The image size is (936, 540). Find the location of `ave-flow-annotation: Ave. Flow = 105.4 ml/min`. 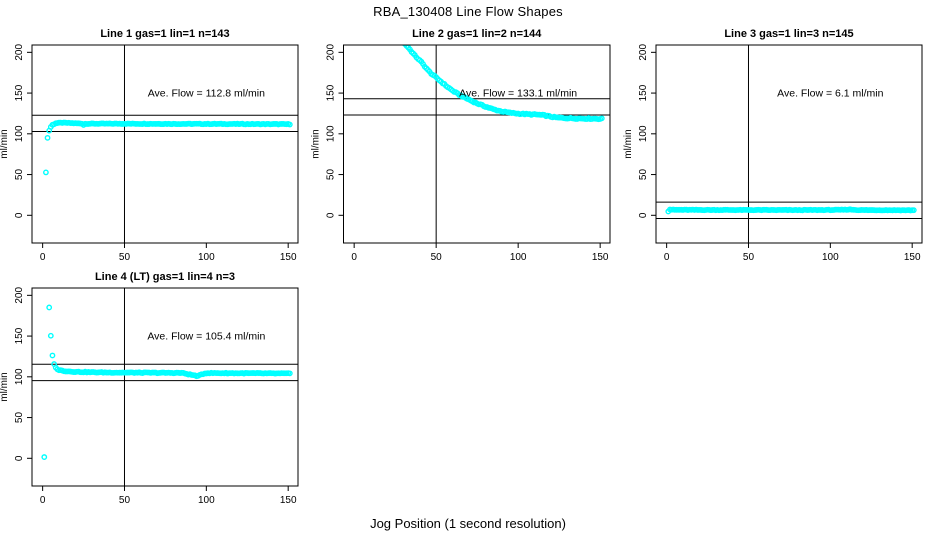

ave-flow-annotation: Ave. Flow = 105.4 ml/min is located at coordinates (206, 337).